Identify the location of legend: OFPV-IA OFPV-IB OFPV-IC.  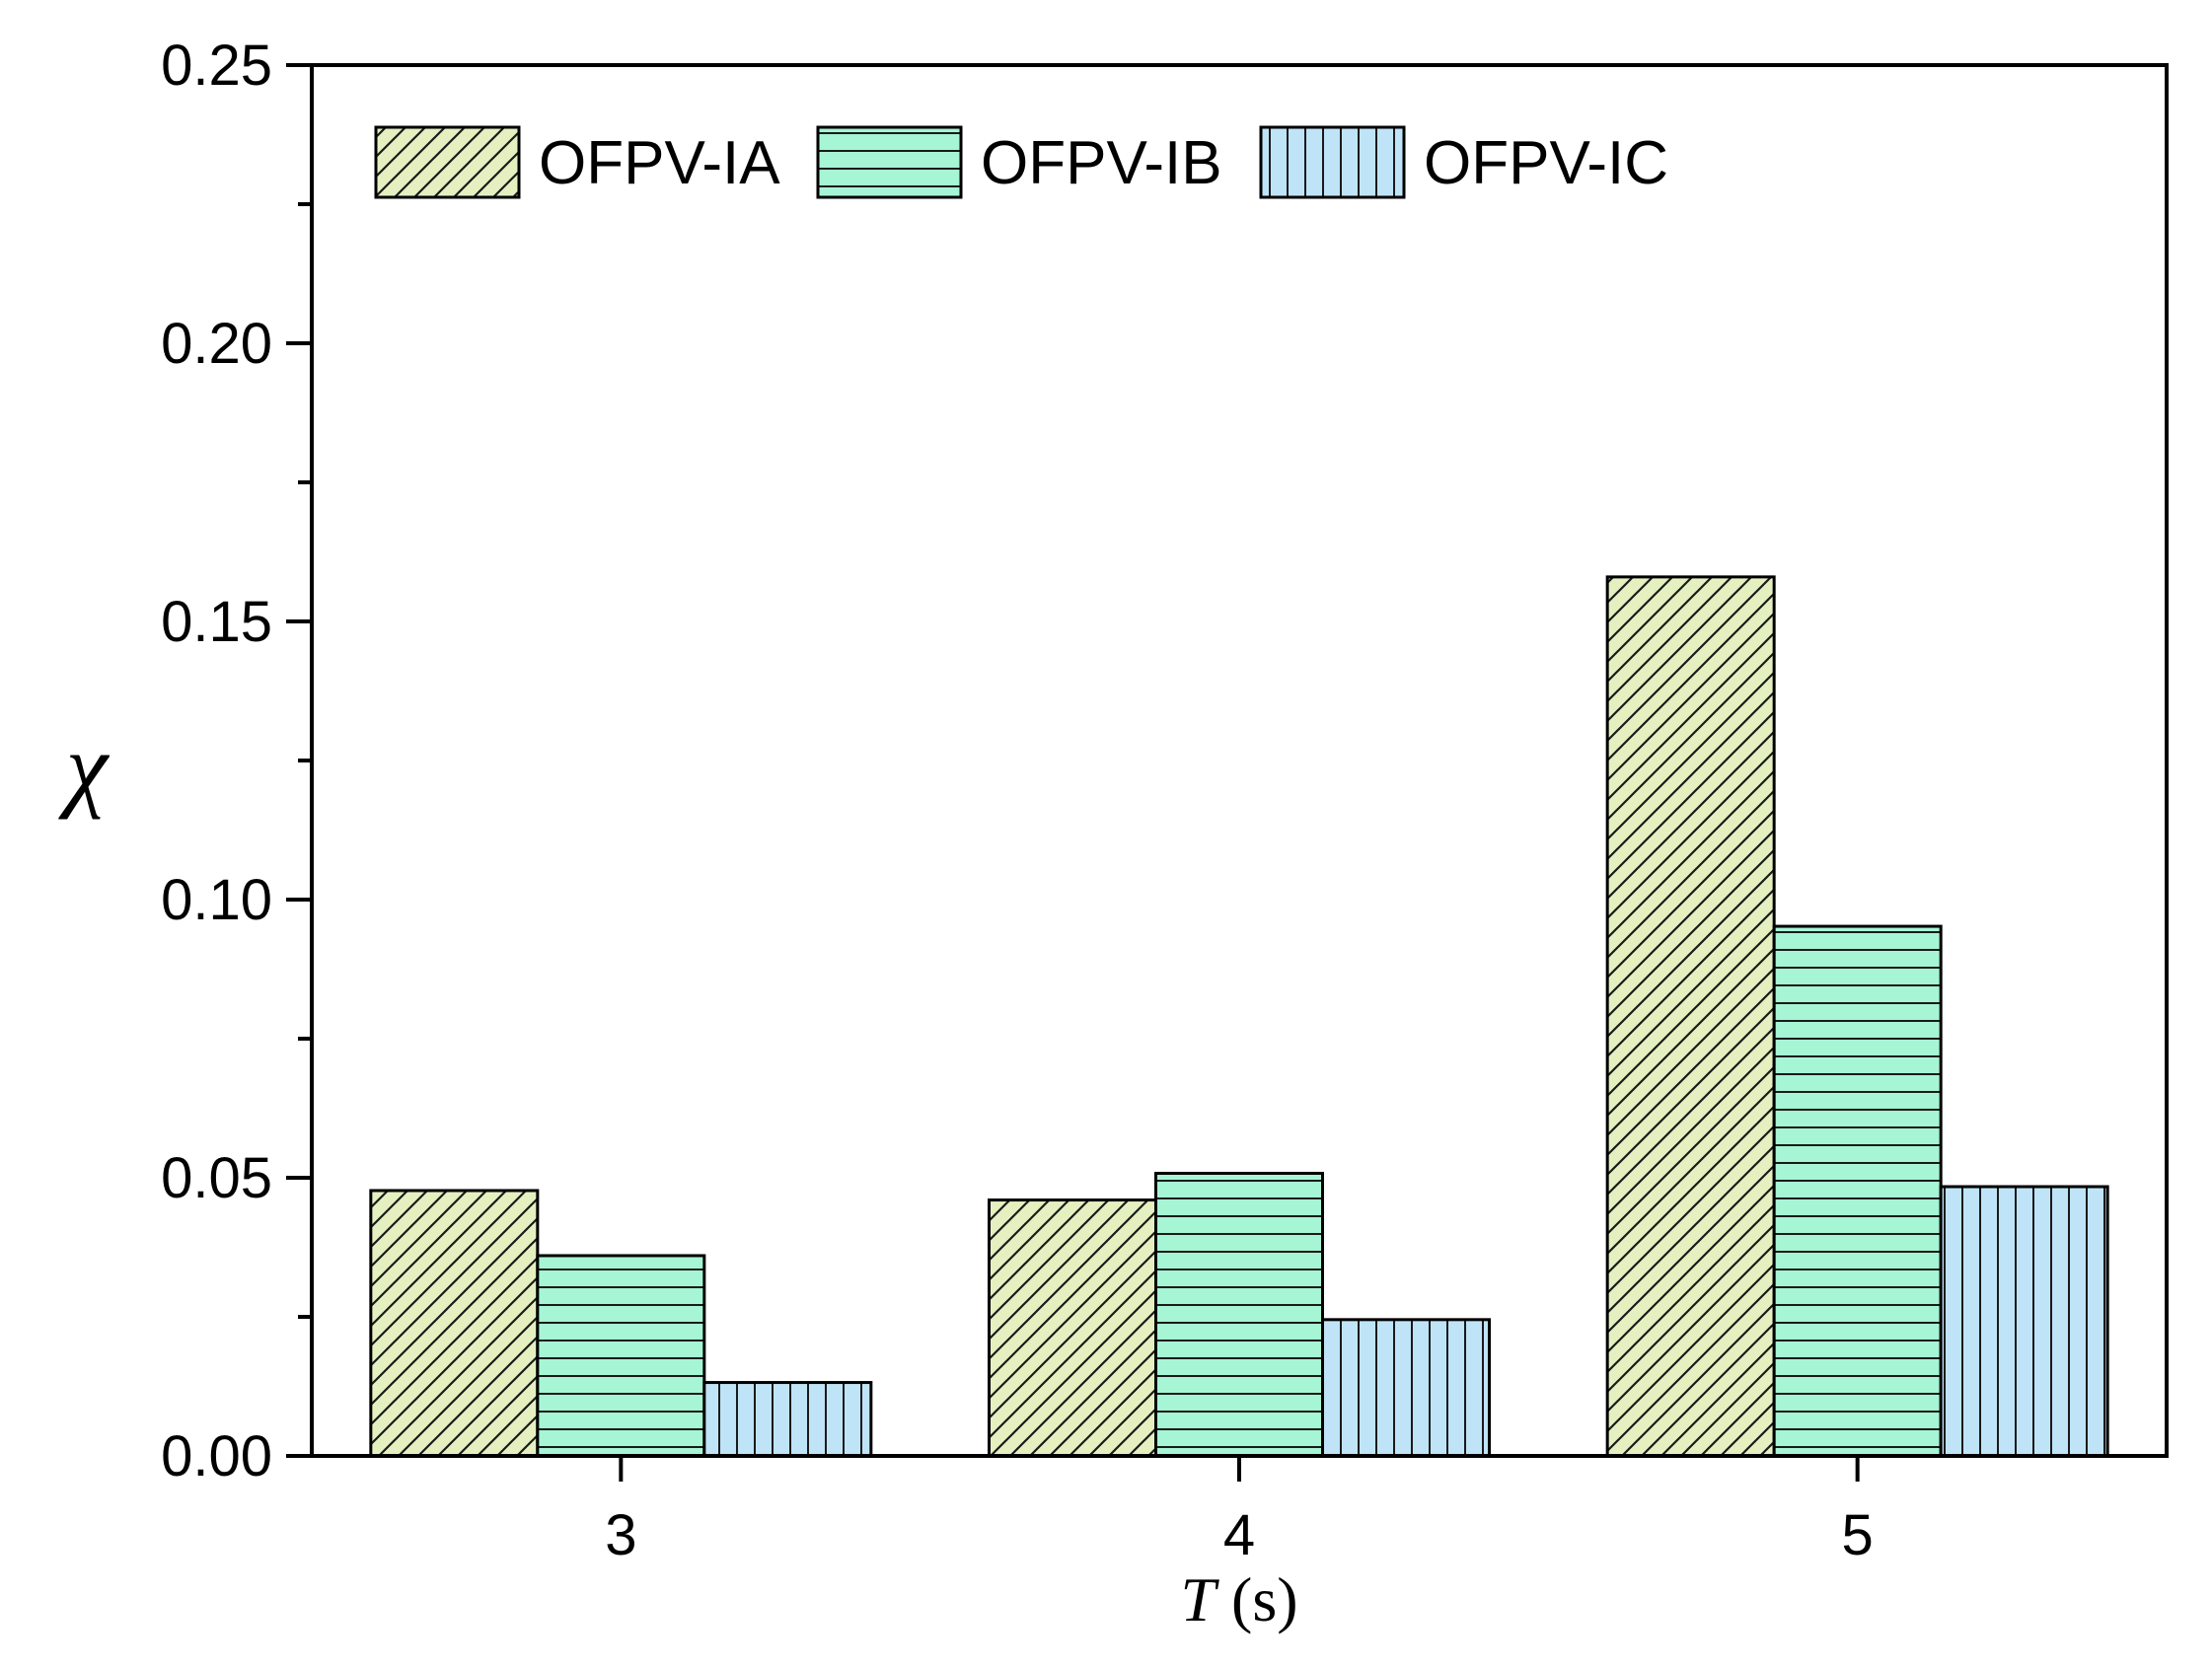
(1021, 162).